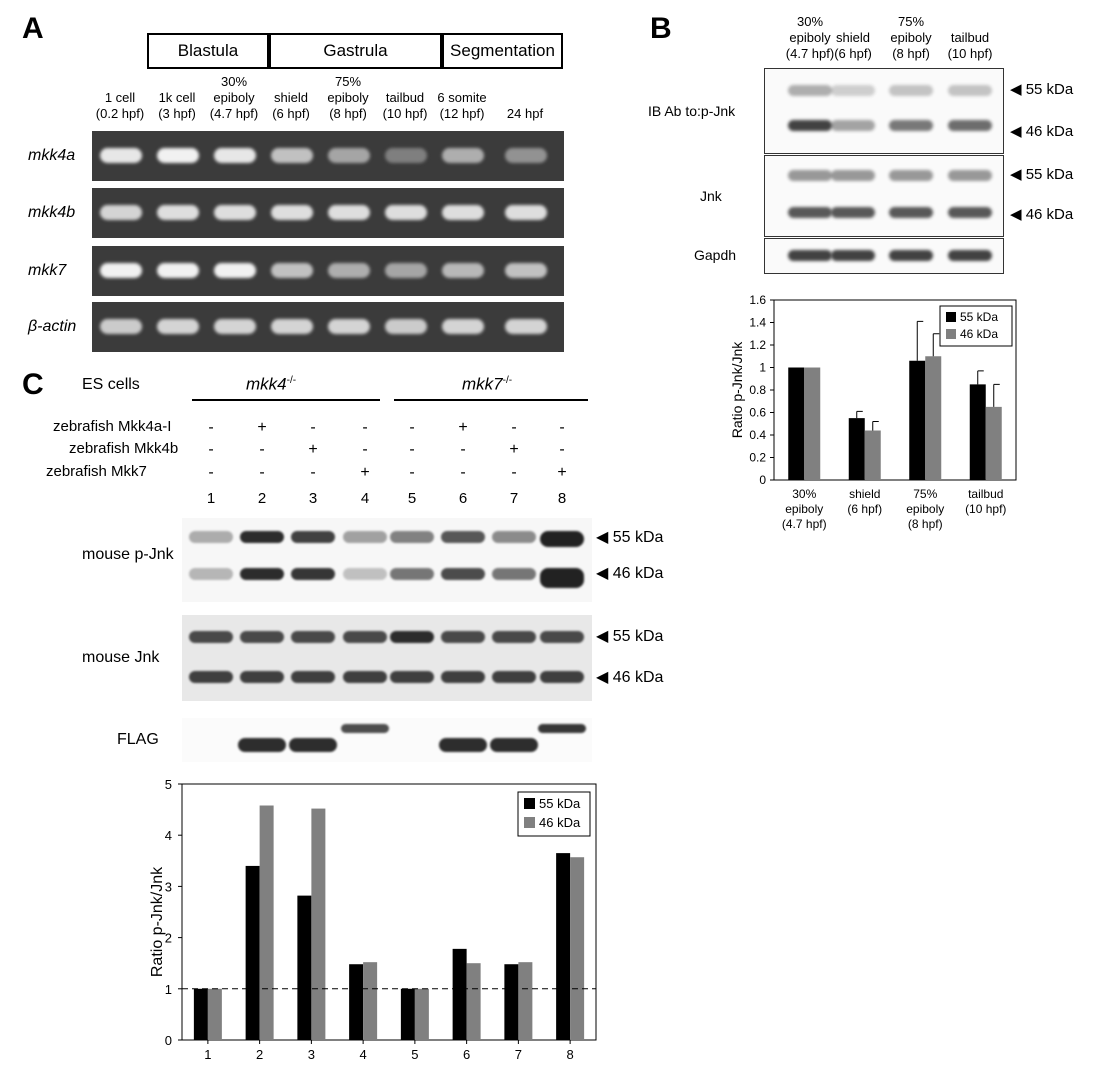 This screenshot has width=1100, height=1078. I want to click on x-tick-label: 6, so click(466, 1054).